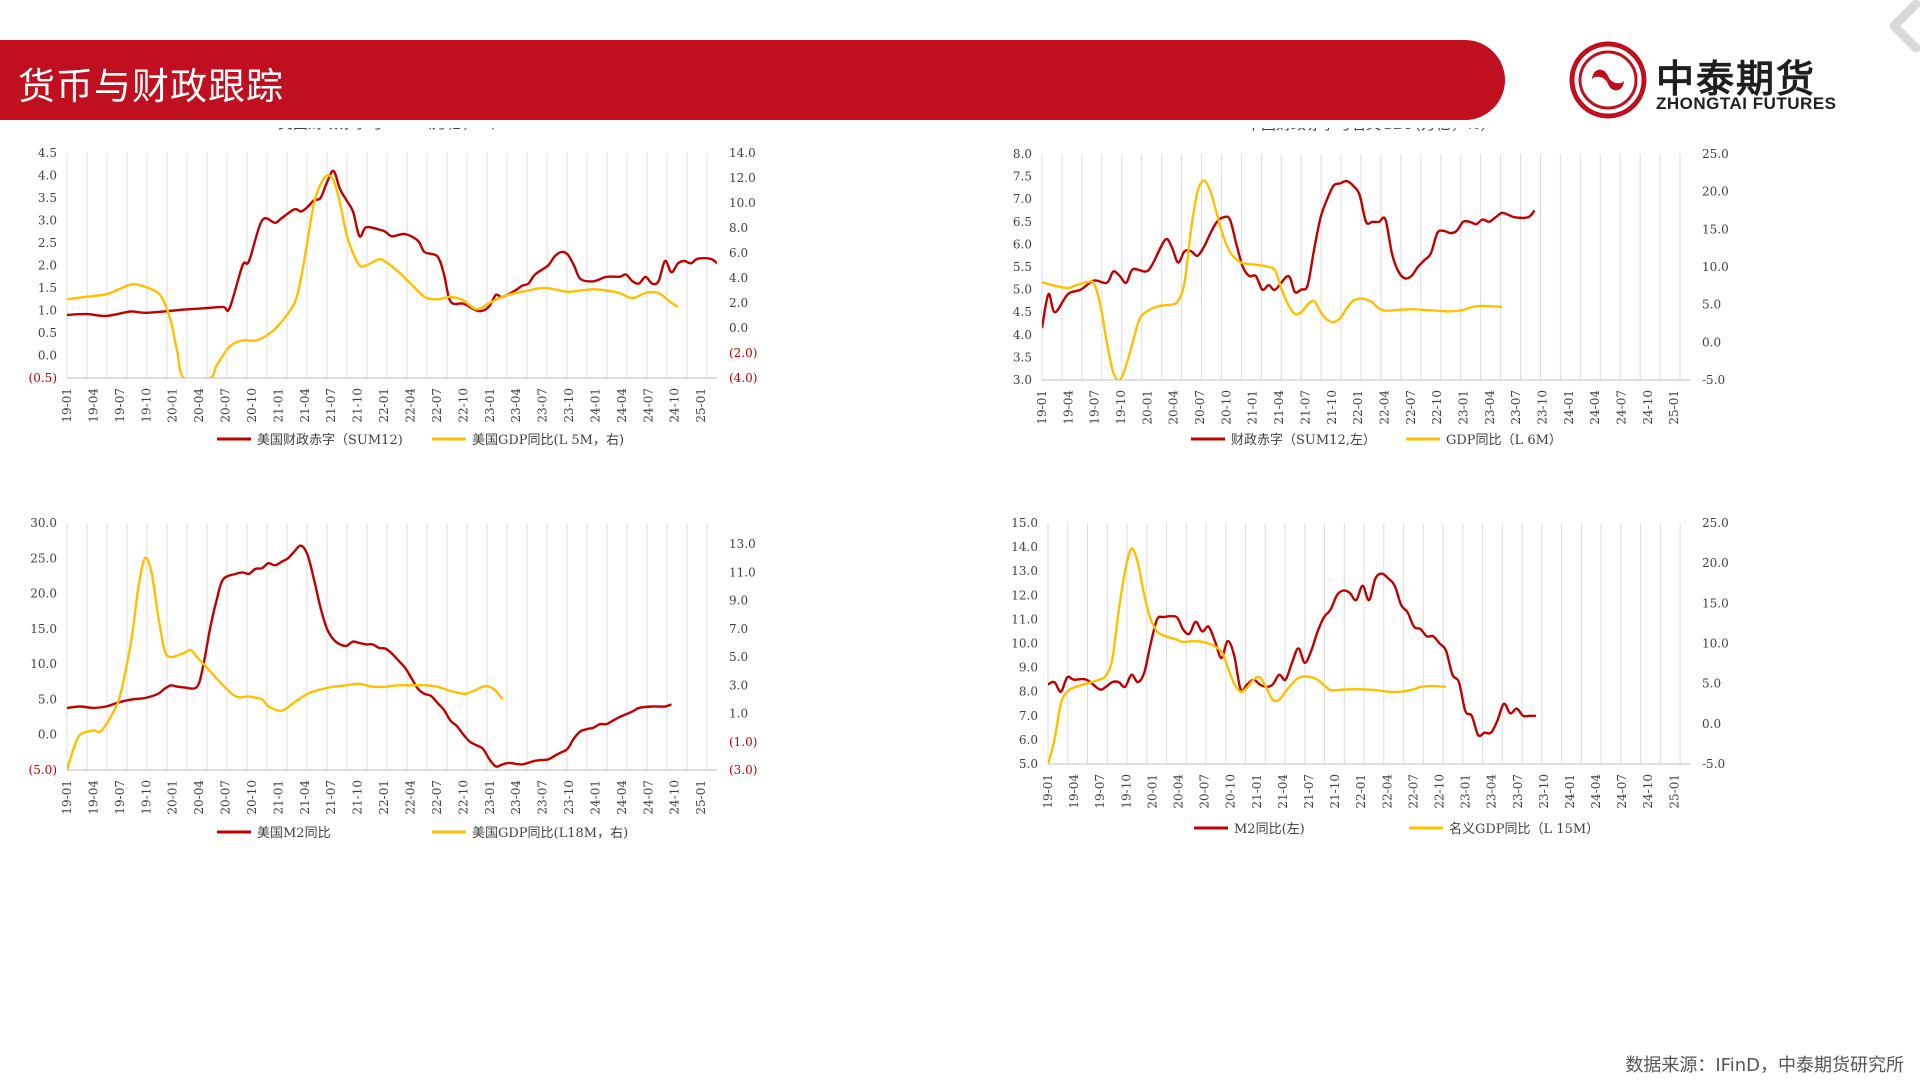  I want to click on y-left-tick-label: (0.5), so click(43, 378).